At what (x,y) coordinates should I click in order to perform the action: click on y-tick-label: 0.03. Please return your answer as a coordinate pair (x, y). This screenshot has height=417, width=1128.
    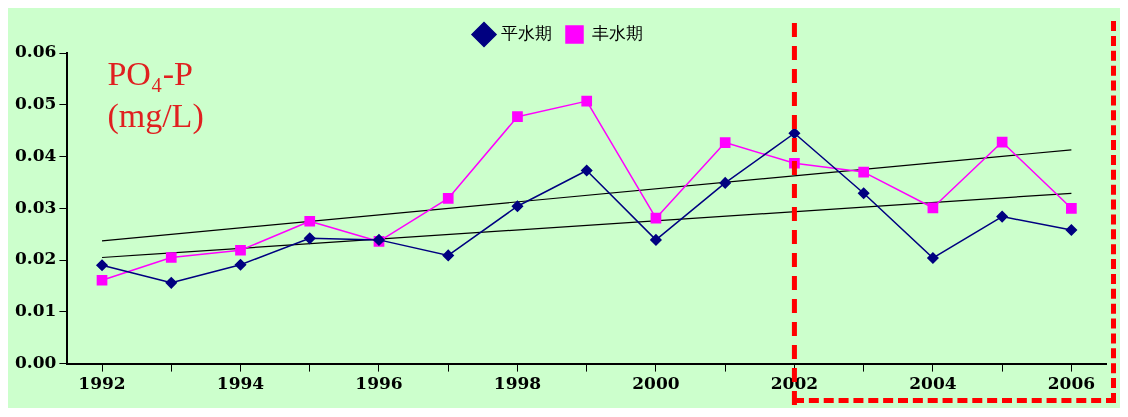
    Looking at the image, I should click on (36, 206).